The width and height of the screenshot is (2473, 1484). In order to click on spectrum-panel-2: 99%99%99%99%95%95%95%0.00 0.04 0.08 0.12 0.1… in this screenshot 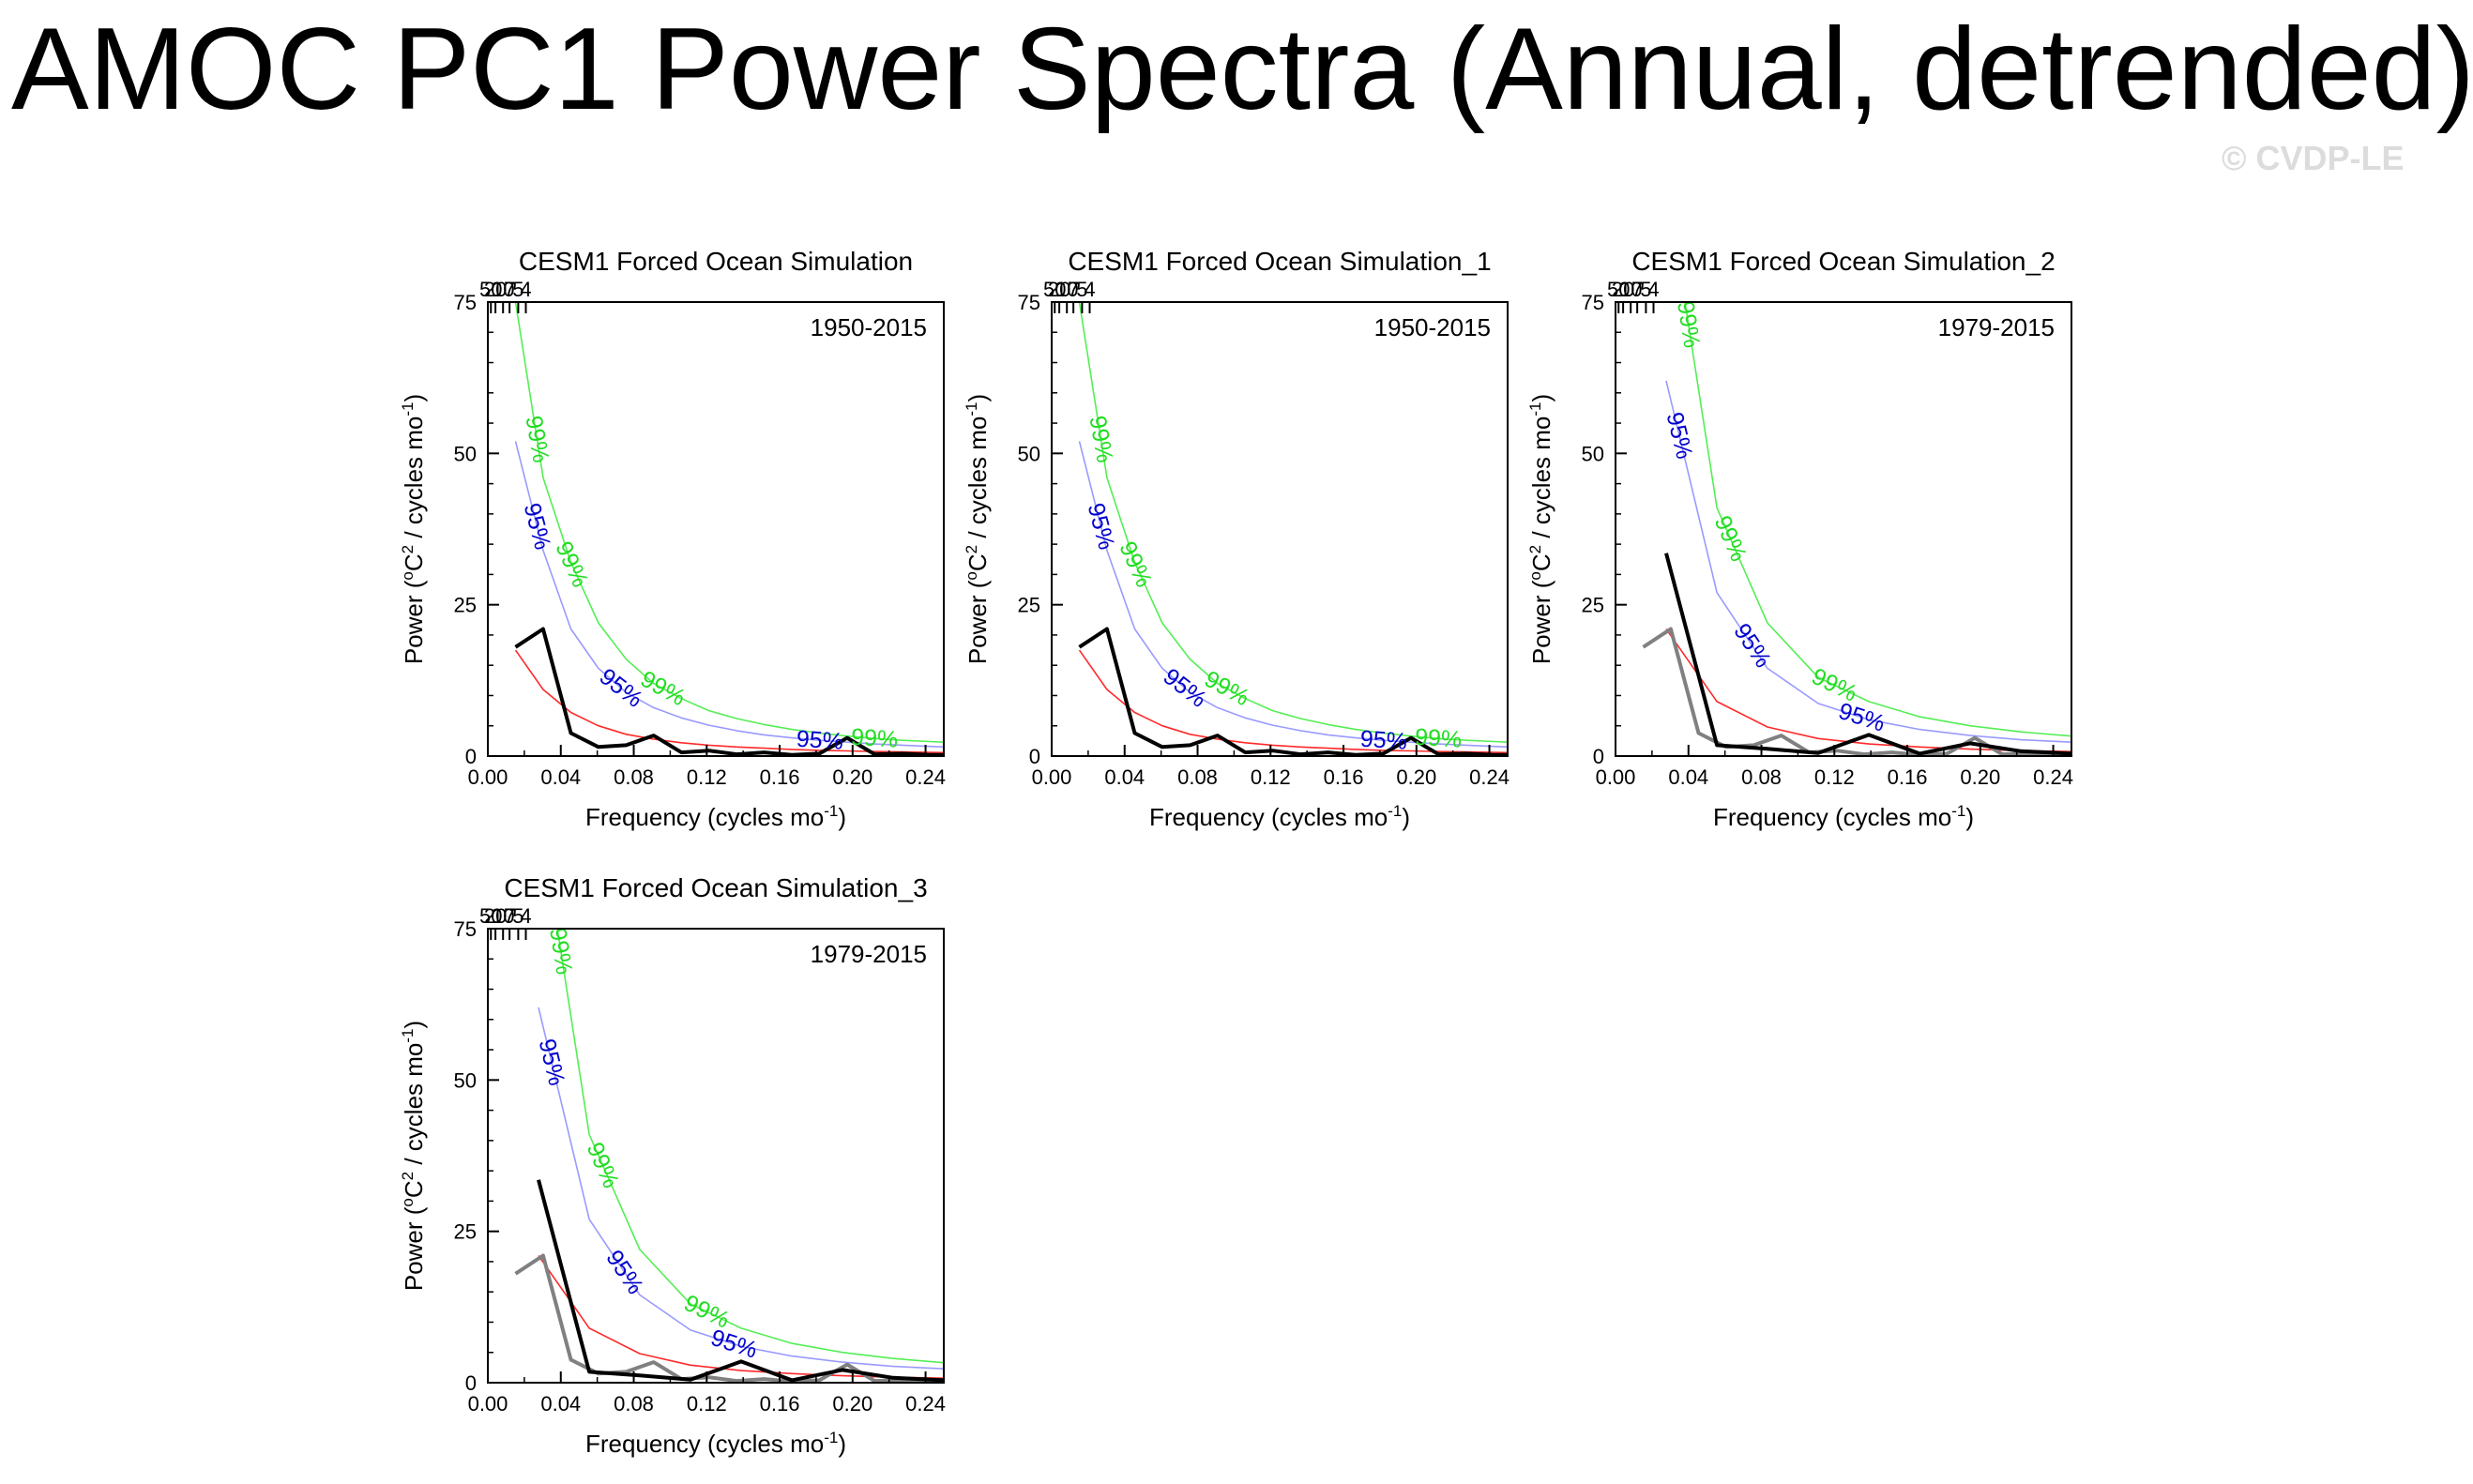, I will do `click(1237, 539)`.